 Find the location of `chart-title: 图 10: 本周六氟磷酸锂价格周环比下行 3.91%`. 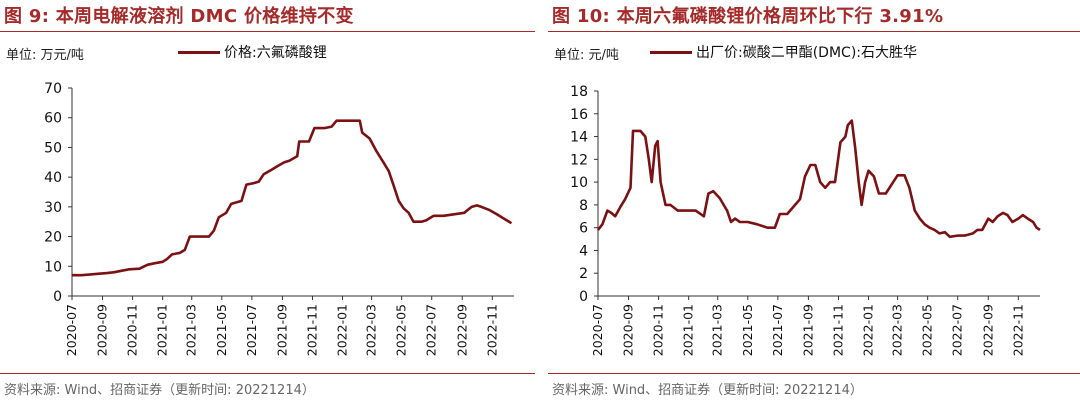

chart-title: 图 10: 本周六氟磷酸锂价格周环比下行 3.91% is located at coordinates (748, 16).